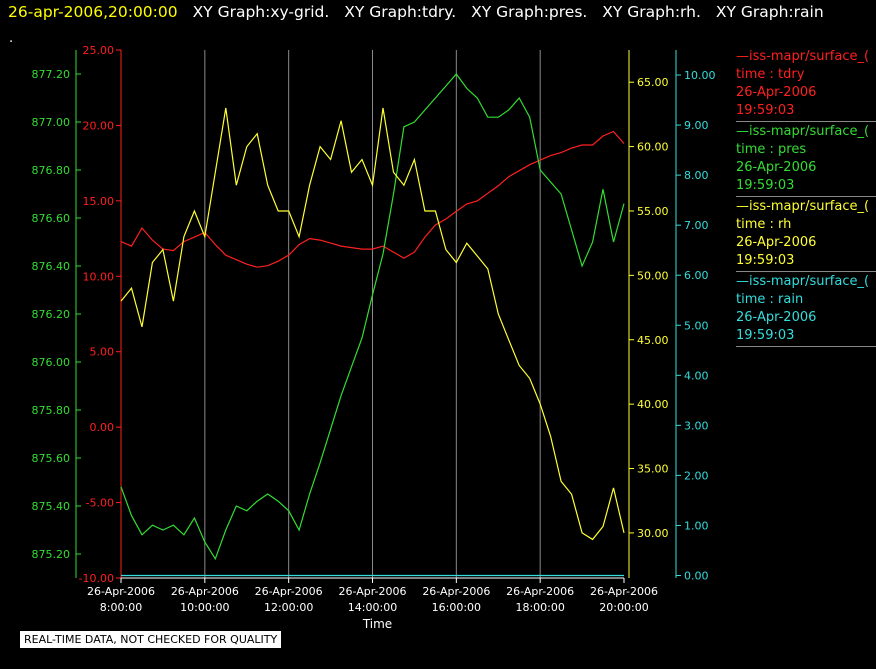  What do you see at coordinates (765, 335) in the screenshot?
I see `legend-rain-line3: 19:59:03` at bounding box center [765, 335].